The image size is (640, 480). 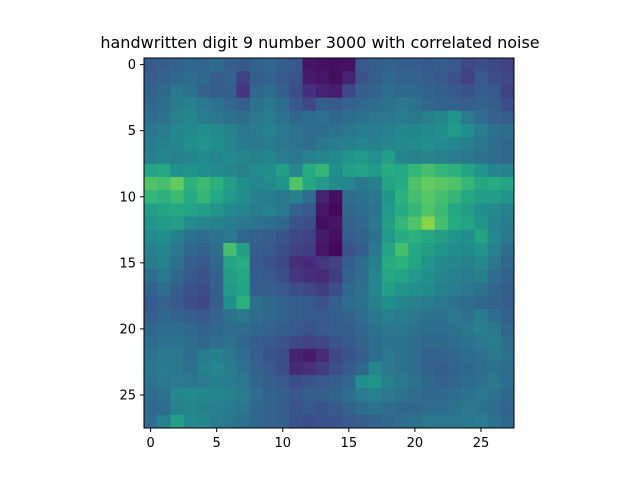 What do you see at coordinates (415, 443) in the screenshot?
I see `x-tick-label: 20` at bounding box center [415, 443].